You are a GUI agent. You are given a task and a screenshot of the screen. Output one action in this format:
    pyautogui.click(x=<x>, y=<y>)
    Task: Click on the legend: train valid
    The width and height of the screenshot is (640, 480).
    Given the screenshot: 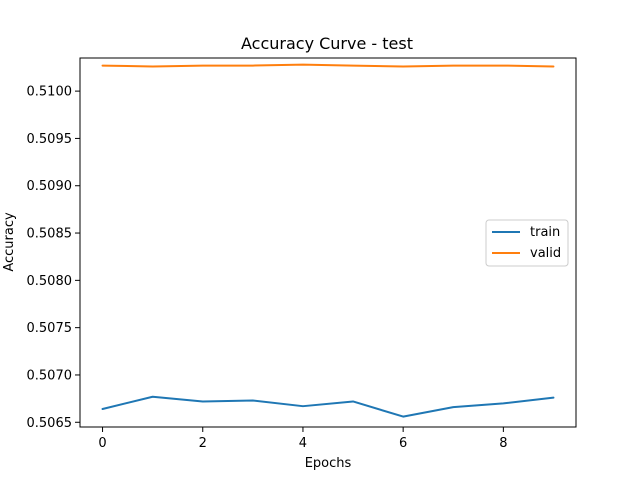 What is the action you would take?
    pyautogui.click(x=527, y=243)
    